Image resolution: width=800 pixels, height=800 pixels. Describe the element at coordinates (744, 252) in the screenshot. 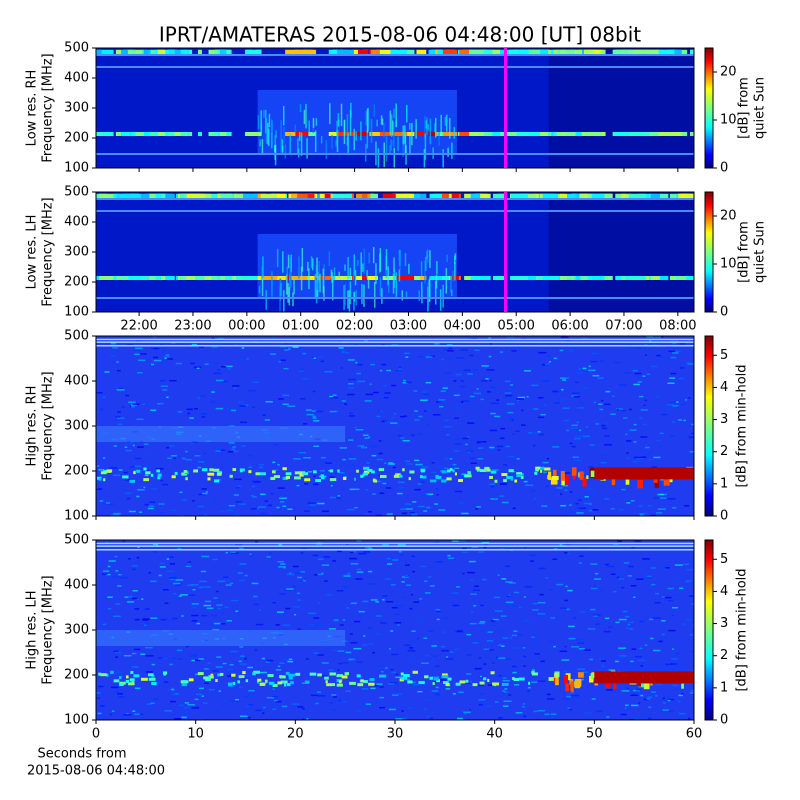

I see `colorbar-label: [dB] from` at that location.